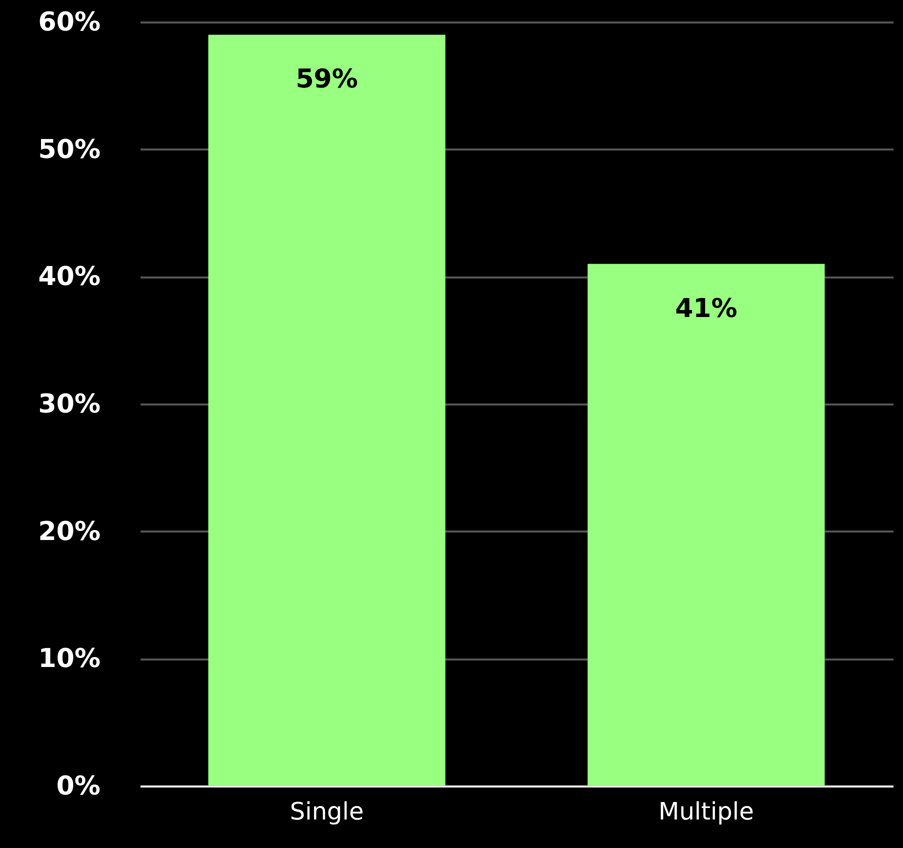 Image resolution: width=903 pixels, height=848 pixels. I want to click on data-label: 41%, so click(706, 309).